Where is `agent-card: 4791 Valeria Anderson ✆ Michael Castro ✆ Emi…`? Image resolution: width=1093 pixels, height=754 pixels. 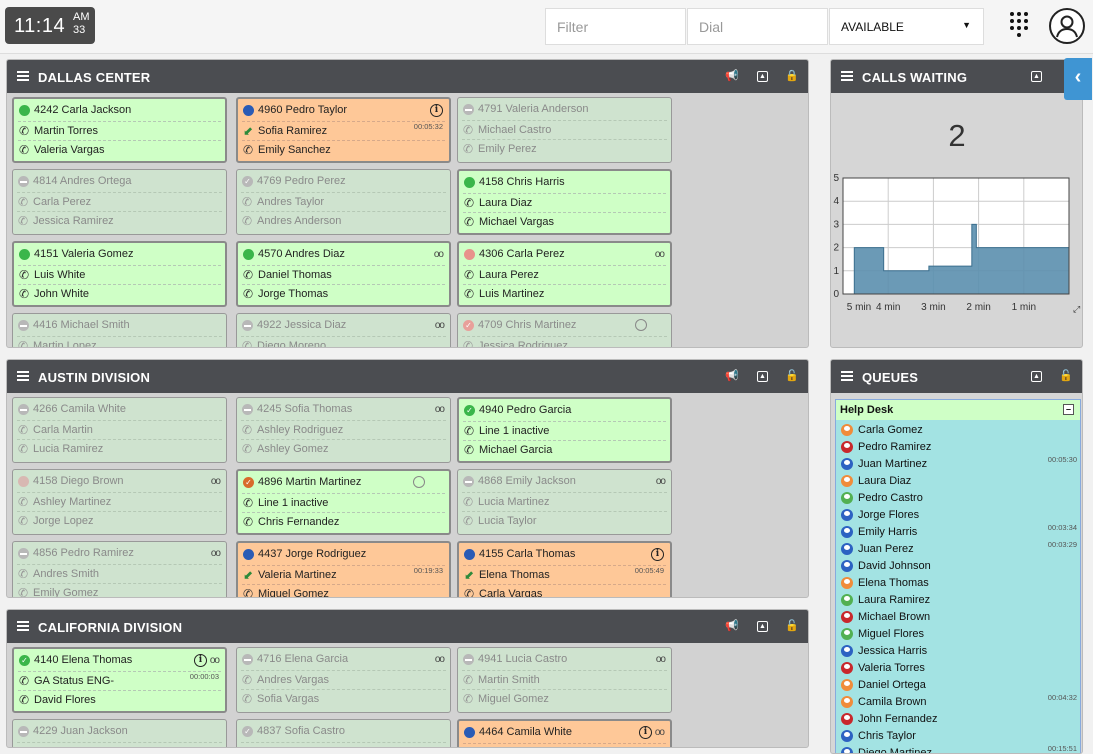
agent-card: 4791 Valeria Anderson ✆ Michael Castro ✆ Emi… is located at coordinates (564, 130).